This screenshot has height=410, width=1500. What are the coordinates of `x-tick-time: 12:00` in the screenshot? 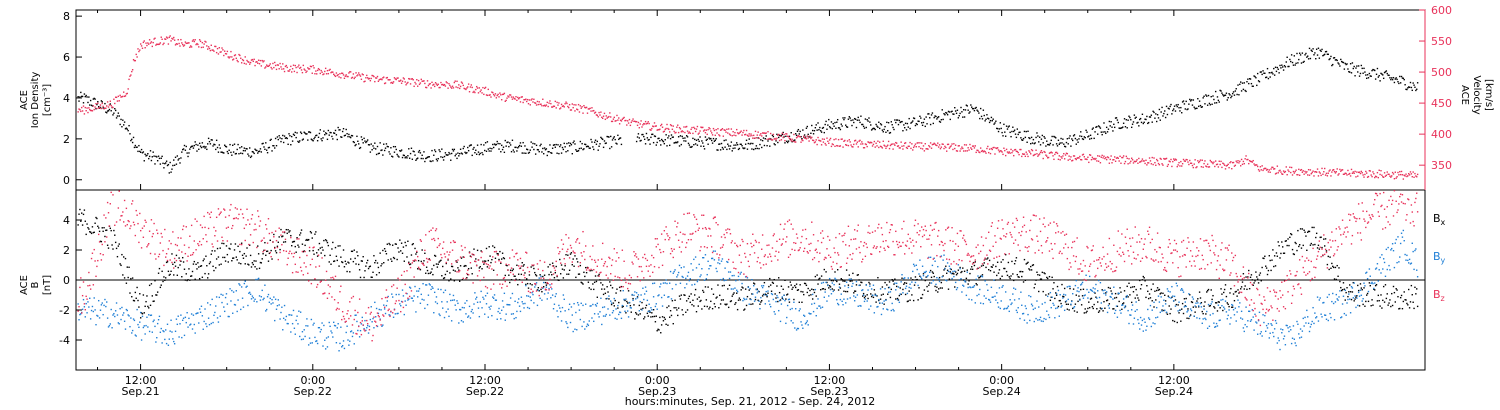 It's located at (1174, 380).